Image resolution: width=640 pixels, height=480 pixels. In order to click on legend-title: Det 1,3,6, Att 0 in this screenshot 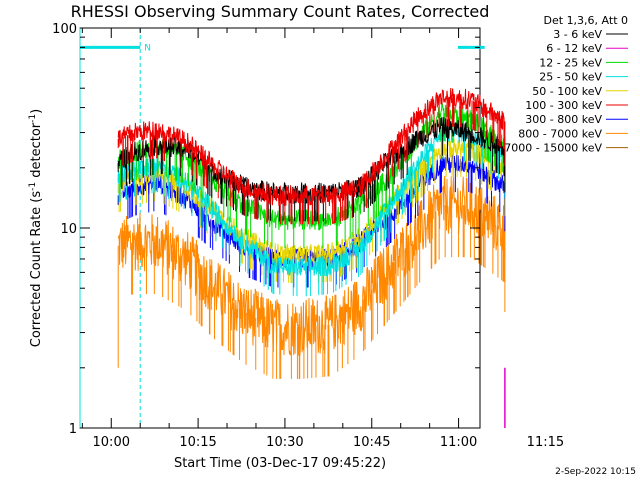, I will do `click(586, 20)`.